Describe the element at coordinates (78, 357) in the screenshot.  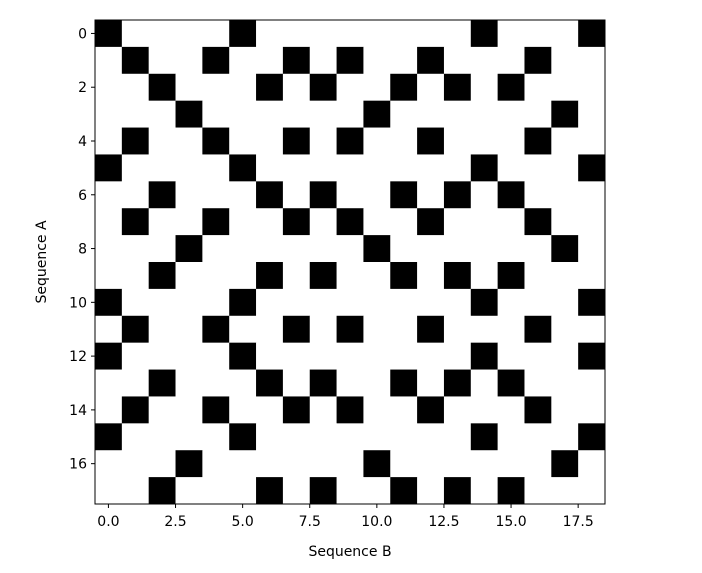
I see `y-tick-label: 12` at that location.